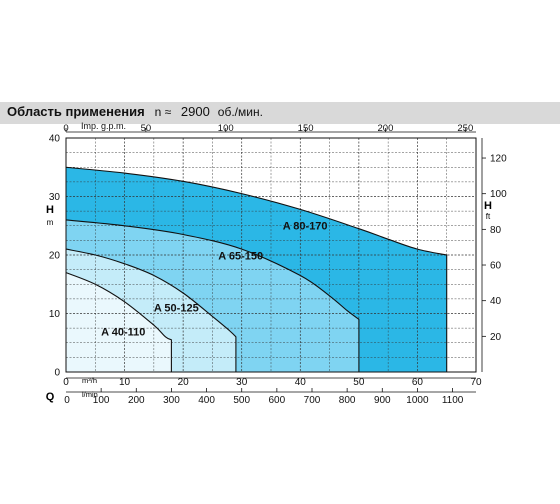 The image size is (560, 504). What do you see at coordinates (55, 314) in the screenshot?
I see `y-tick-label-m: 10` at bounding box center [55, 314].